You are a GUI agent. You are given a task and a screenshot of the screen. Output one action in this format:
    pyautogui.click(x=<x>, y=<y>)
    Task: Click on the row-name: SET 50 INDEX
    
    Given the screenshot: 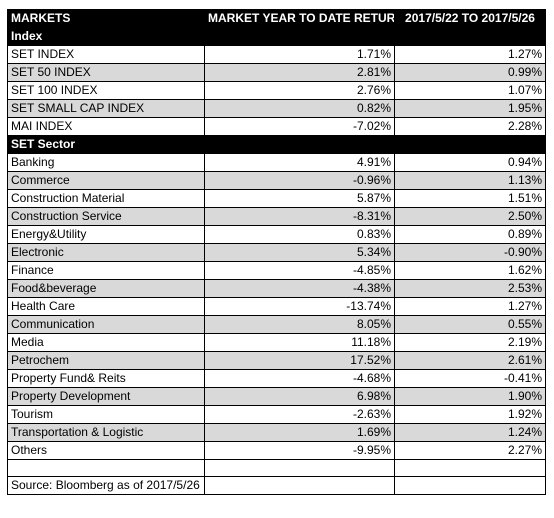 What is the action you would take?
    pyautogui.click(x=106, y=72)
    